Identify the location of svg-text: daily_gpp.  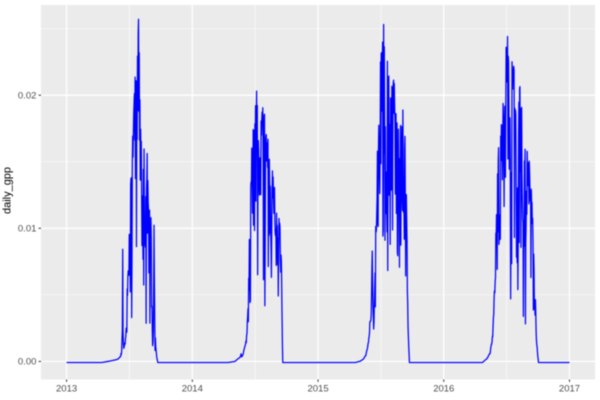
(8, 190).